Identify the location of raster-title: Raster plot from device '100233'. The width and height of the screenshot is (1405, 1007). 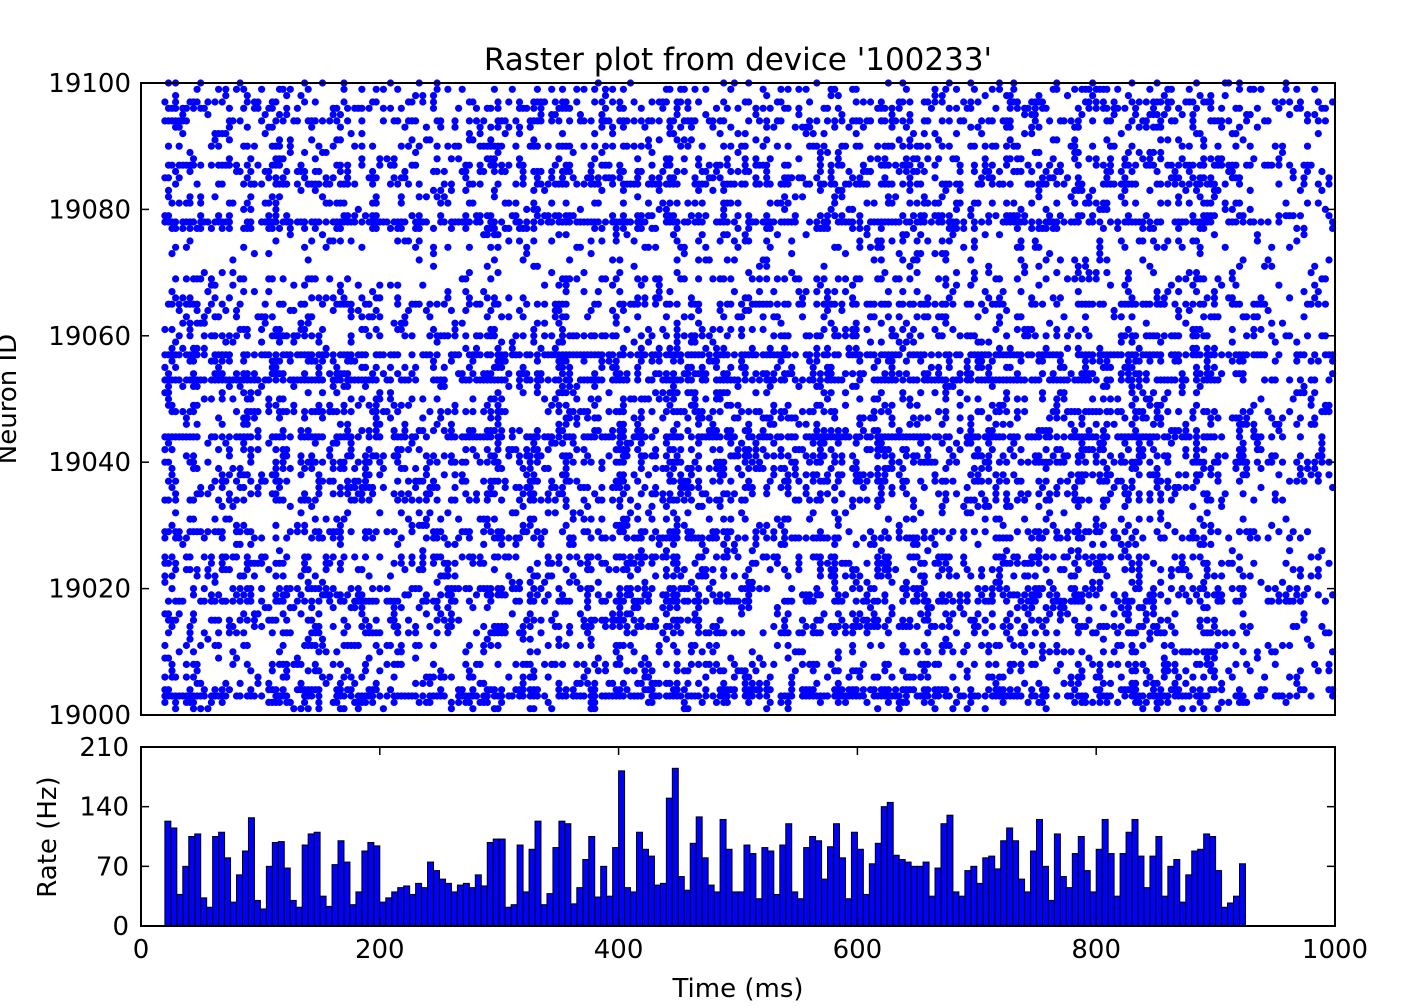
(738, 60).